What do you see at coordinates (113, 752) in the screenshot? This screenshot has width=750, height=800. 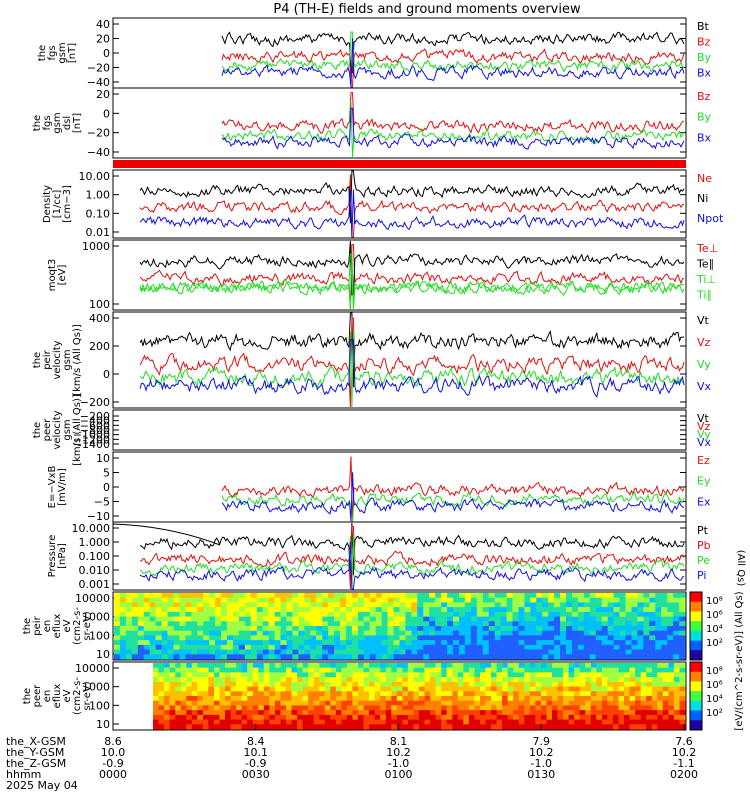 I see `time-tick-y: 10.0` at bounding box center [113, 752].